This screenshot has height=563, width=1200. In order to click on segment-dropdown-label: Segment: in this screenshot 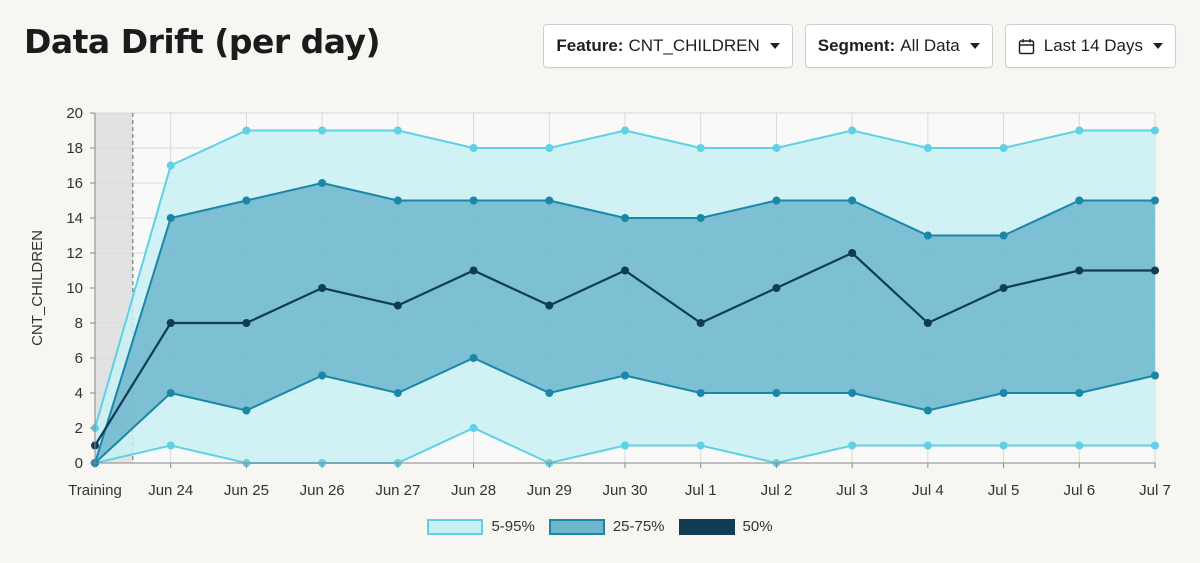, I will do `click(856, 45)`.